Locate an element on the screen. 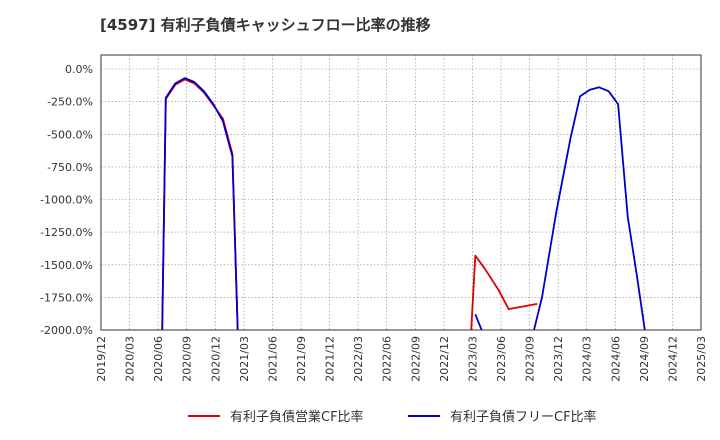 The height and width of the screenshot is (440, 720). x-tick-label: 2024/09 is located at coordinates (644, 359).